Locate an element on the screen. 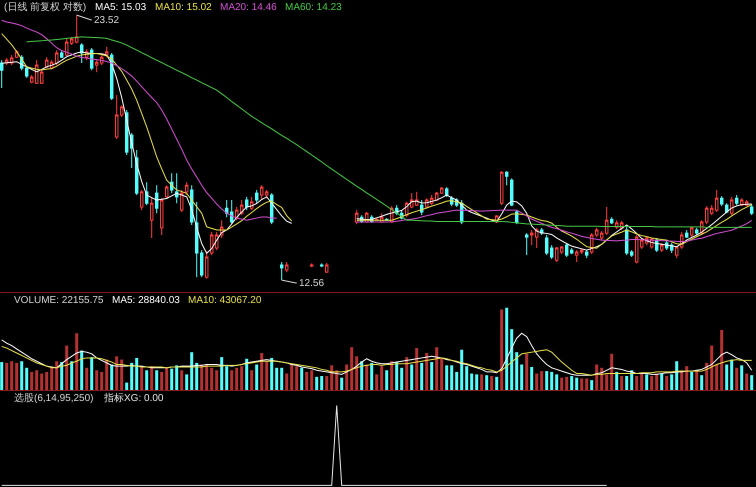 This screenshot has height=487, width=756. text: MA10: 43067.20 is located at coordinates (225, 300).